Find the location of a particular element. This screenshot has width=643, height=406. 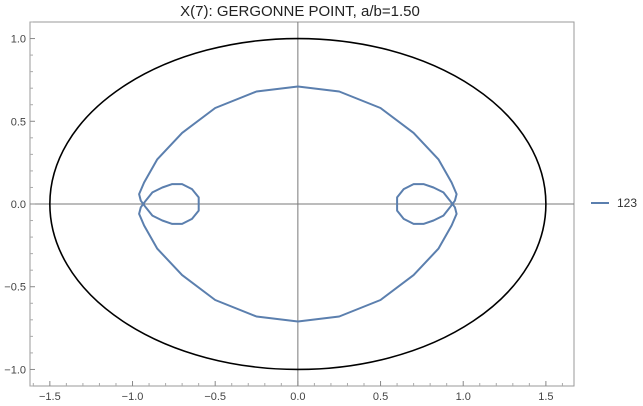

y-tick-label: −1.0 is located at coordinates (15, 370).